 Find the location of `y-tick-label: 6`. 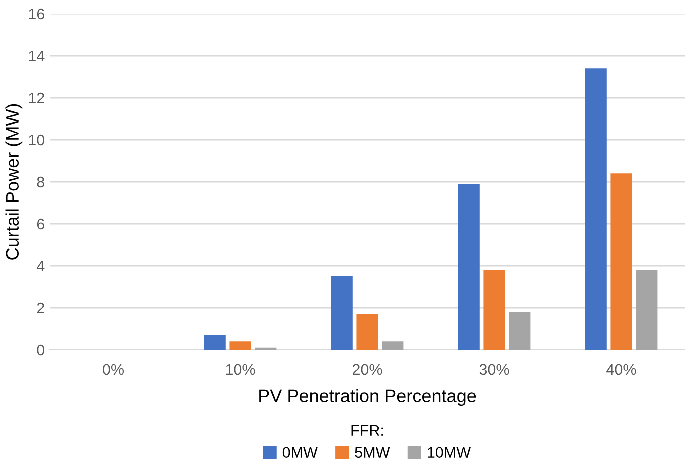

y-tick-label: 6 is located at coordinates (40, 224).